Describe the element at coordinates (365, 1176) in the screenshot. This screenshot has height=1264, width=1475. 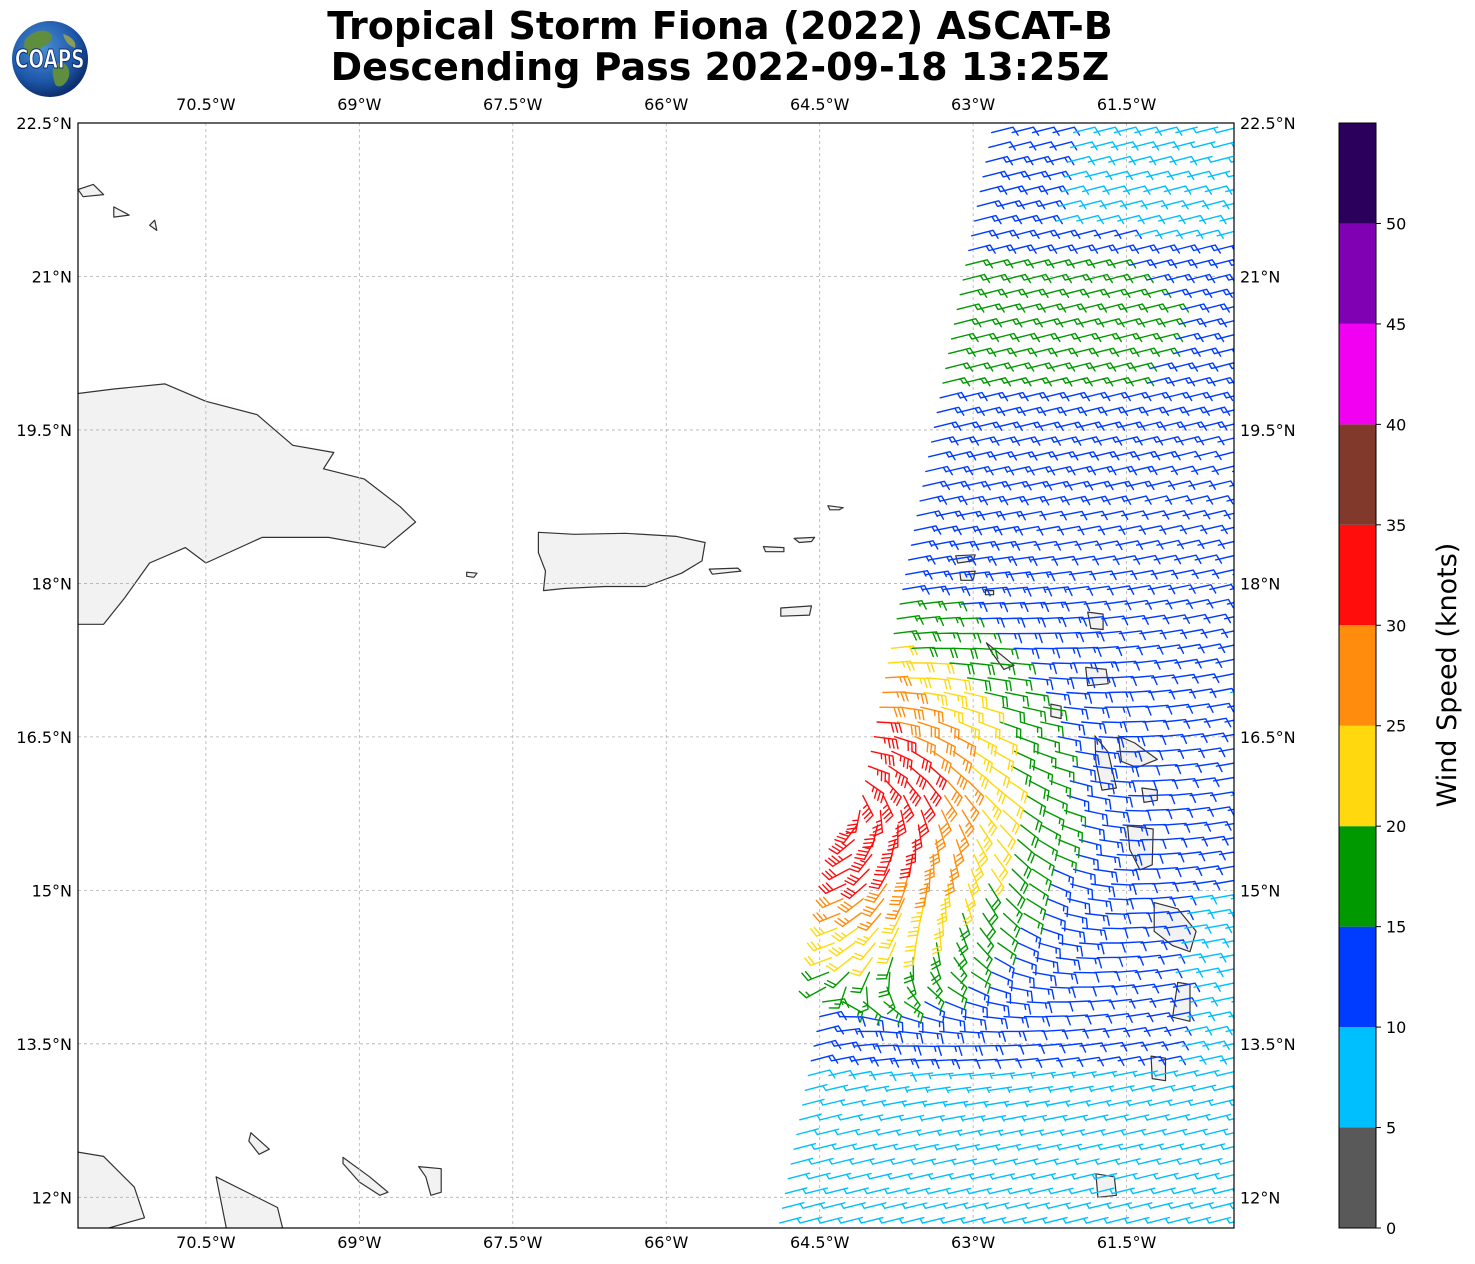
I see `island-curacao` at that location.